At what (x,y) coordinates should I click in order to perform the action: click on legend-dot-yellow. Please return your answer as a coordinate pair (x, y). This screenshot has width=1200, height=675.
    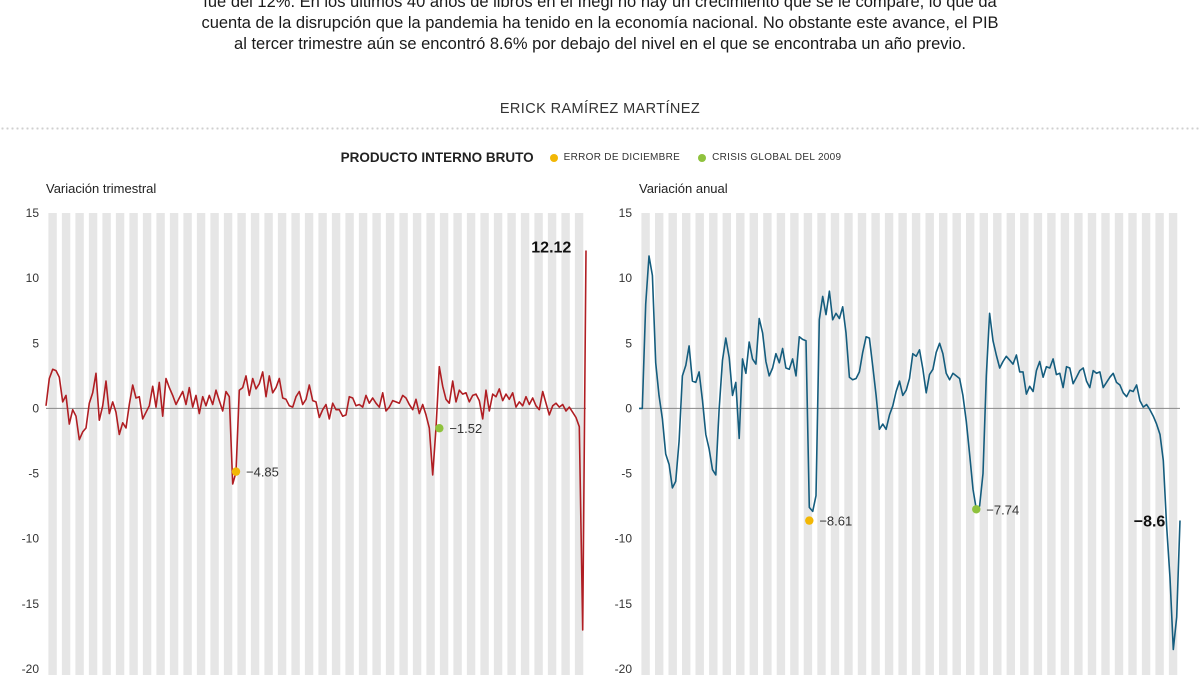
    Looking at the image, I should click on (553, 157).